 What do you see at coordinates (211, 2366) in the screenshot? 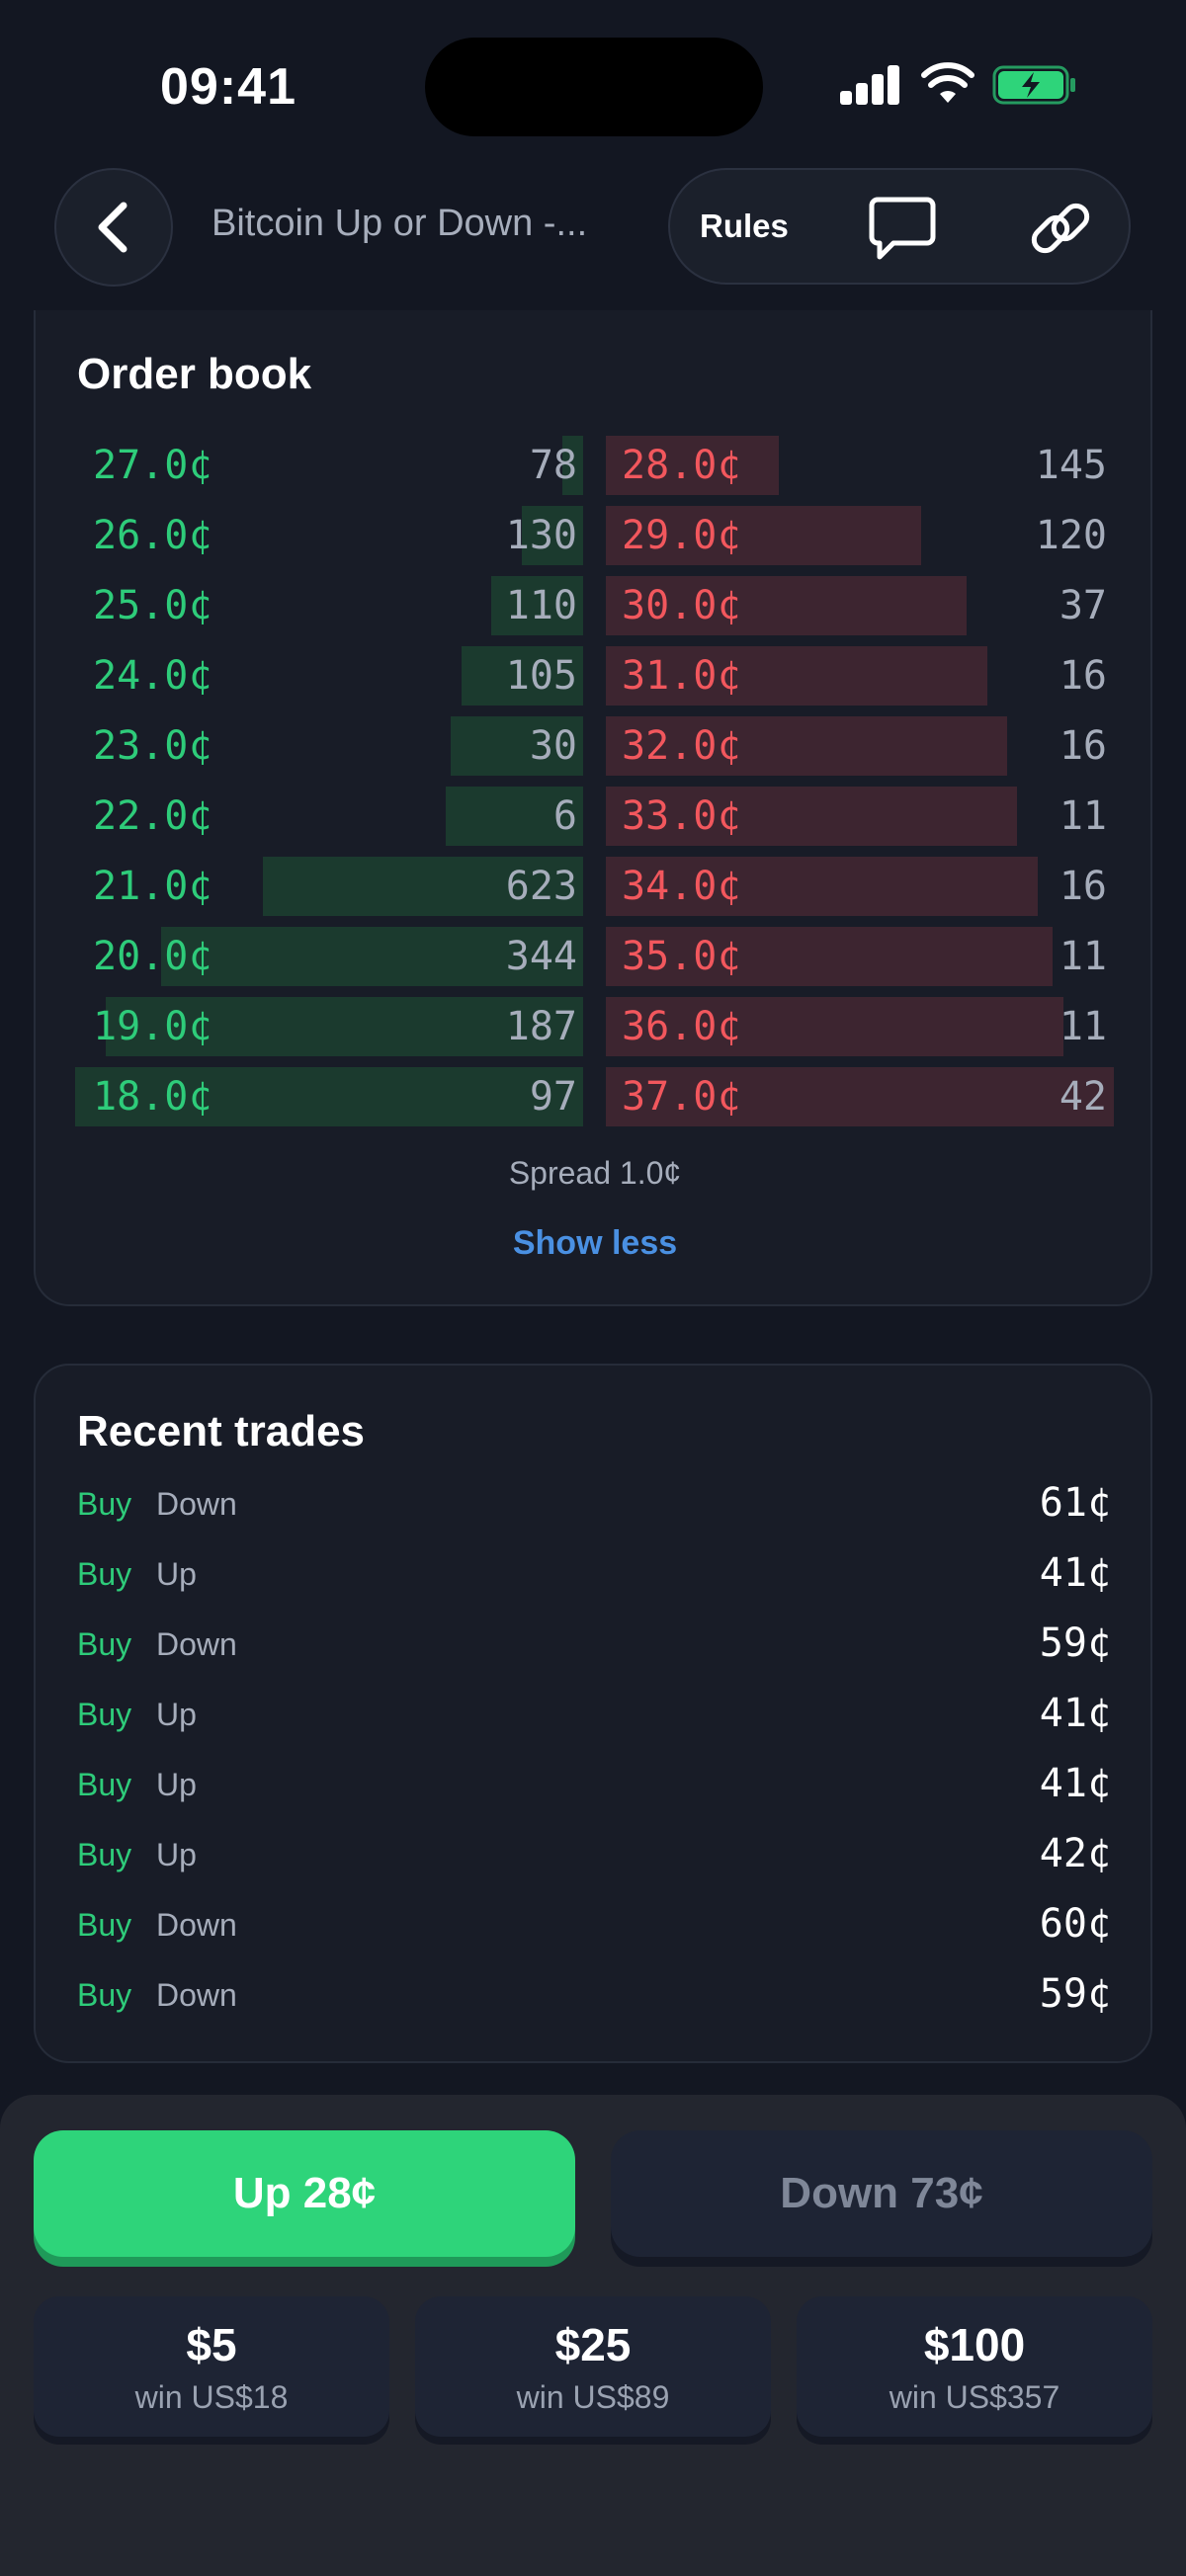
I see `amount-button-5: $5 win US$18` at bounding box center [211, 2366].